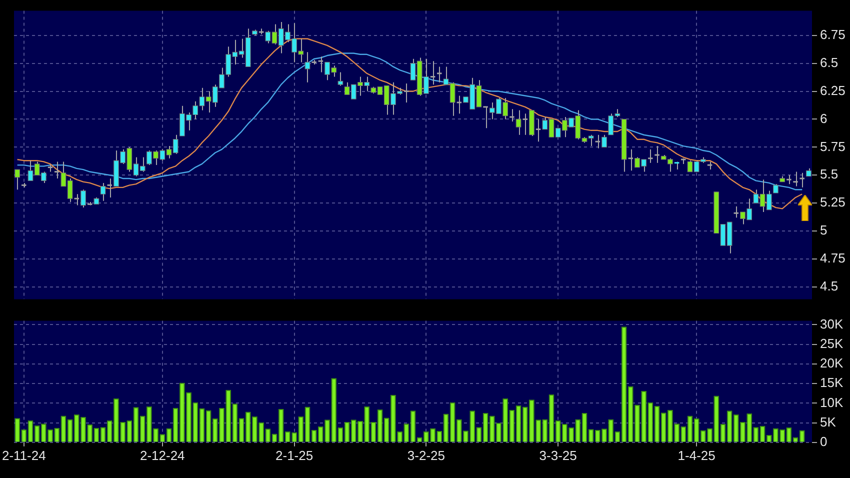 This screenshot has width=850, height=478. I want to click on y-tick-label: 30K, so click(832, 324).